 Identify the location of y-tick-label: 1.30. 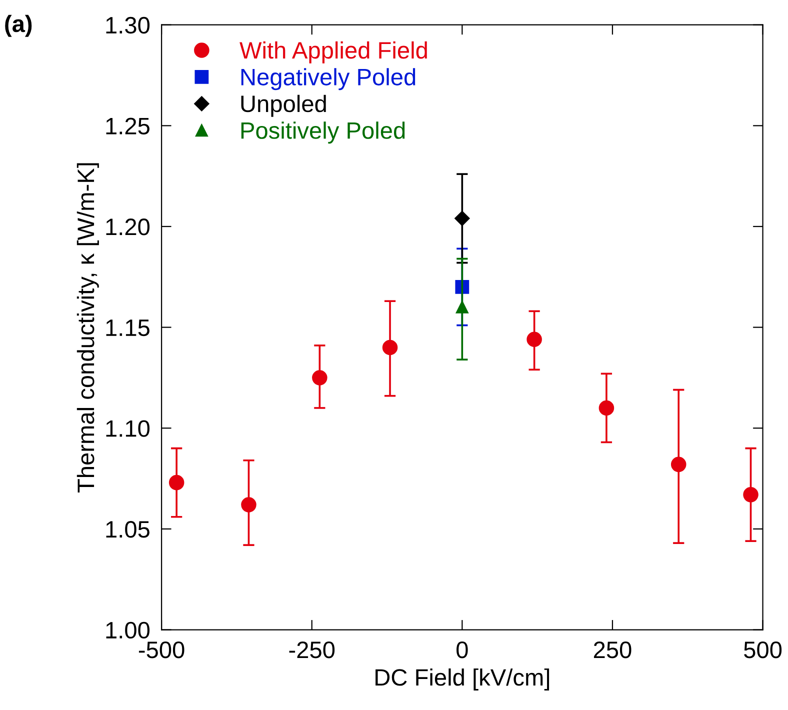
(128, 25).